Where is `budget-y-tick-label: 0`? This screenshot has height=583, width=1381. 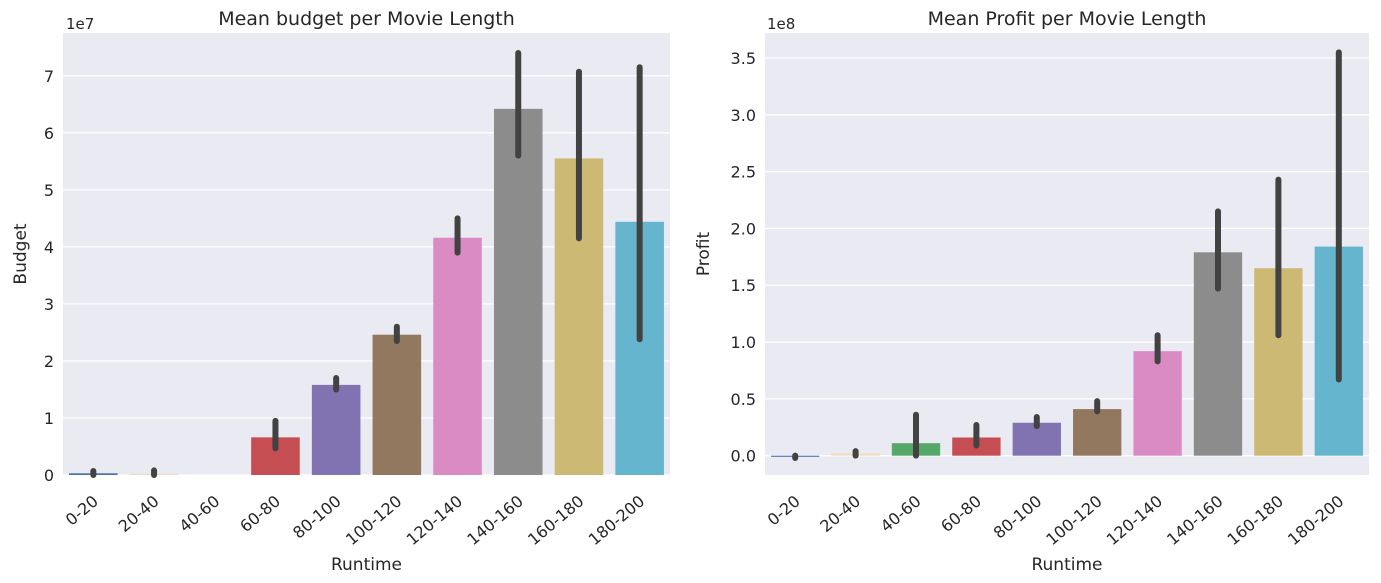 budget-y-tick-label: 0 is located at coordinates (49, 475).